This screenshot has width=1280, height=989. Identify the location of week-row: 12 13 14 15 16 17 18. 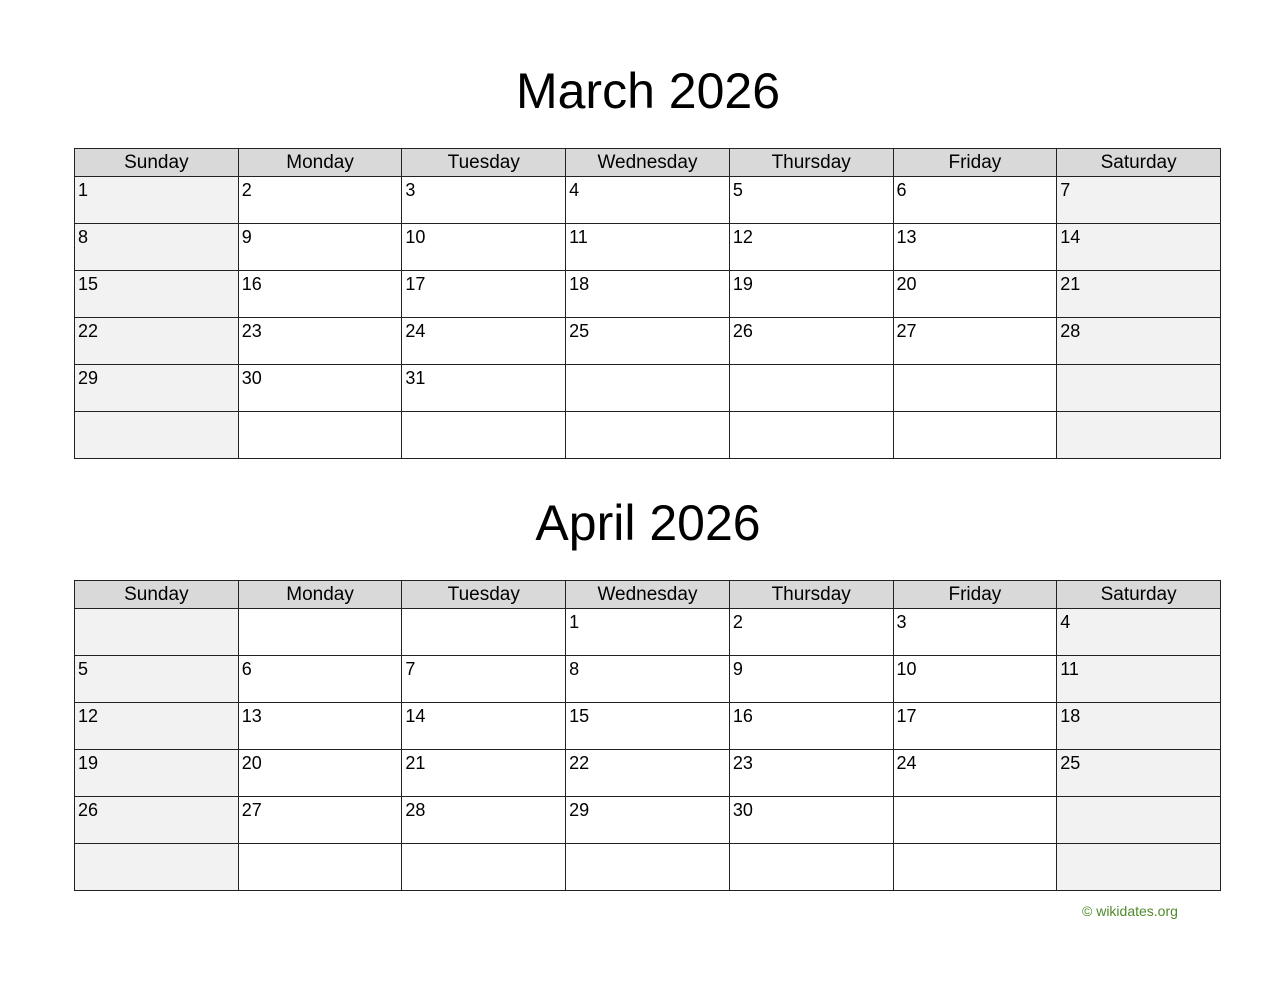
(647, 726).